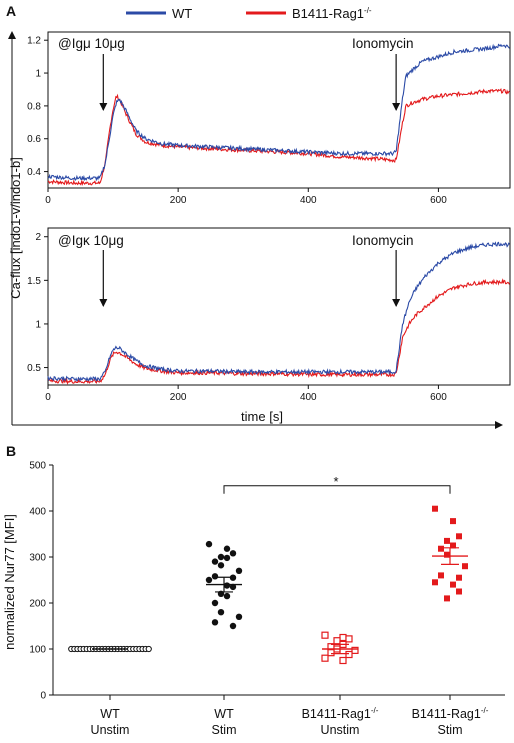  What do you see at coordinates (37, 466) in the screenshot?
I see `b-y-tick-label-5: 500` at bounding box center [37, 466].